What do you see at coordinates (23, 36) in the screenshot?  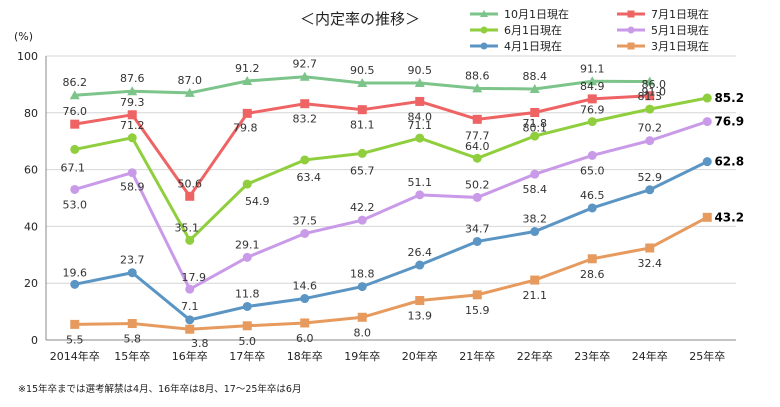 I see `y-axis-unit-label: (%)` at bounding box center [23, 36].